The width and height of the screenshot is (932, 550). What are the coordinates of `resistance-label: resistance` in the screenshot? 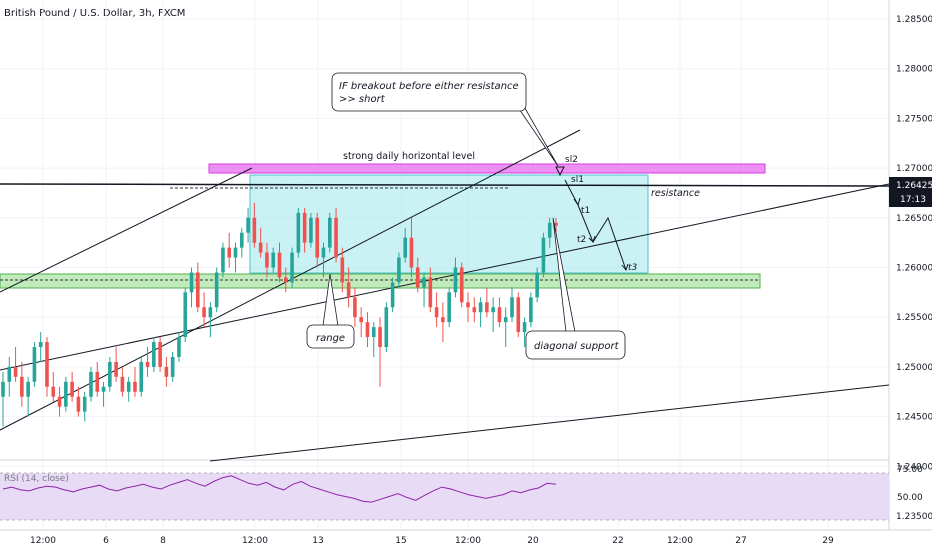 It's located at (675, 193).